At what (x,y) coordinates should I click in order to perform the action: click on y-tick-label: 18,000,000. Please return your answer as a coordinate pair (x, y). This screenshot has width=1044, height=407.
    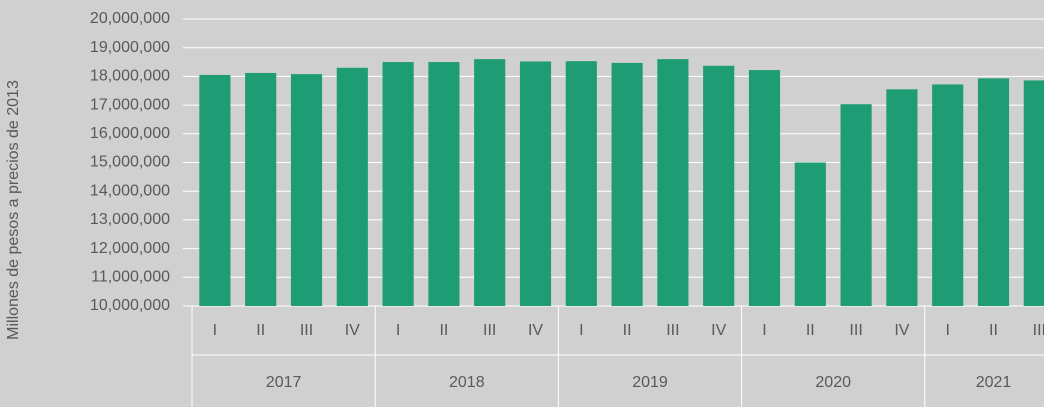
    Looking at the image, I should click on (130, 76).